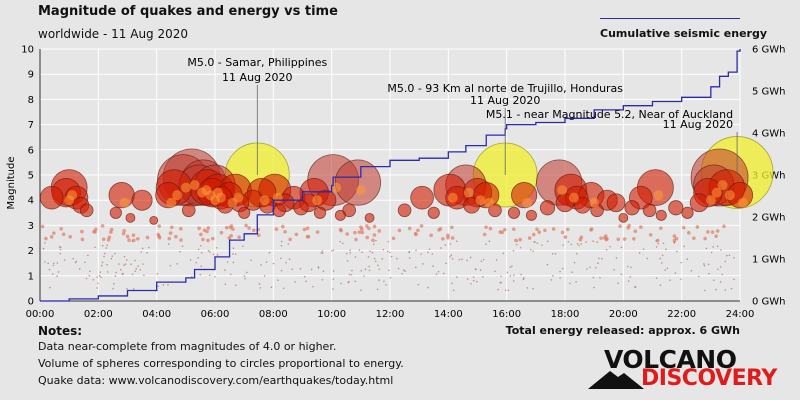  What do you see at coordinates (331, 314) in the screenshot?
I see `x-tick-label: 10:00` at bounding box center [331, 314].